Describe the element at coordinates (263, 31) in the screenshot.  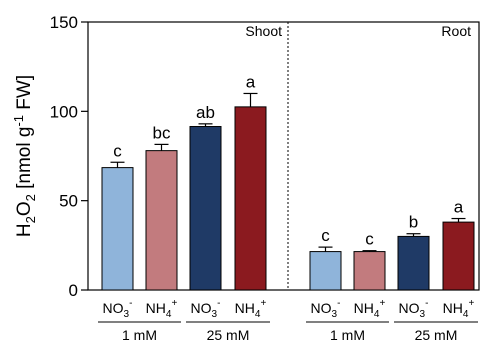
I see `panel-title-shoot: Shoot` at that location.